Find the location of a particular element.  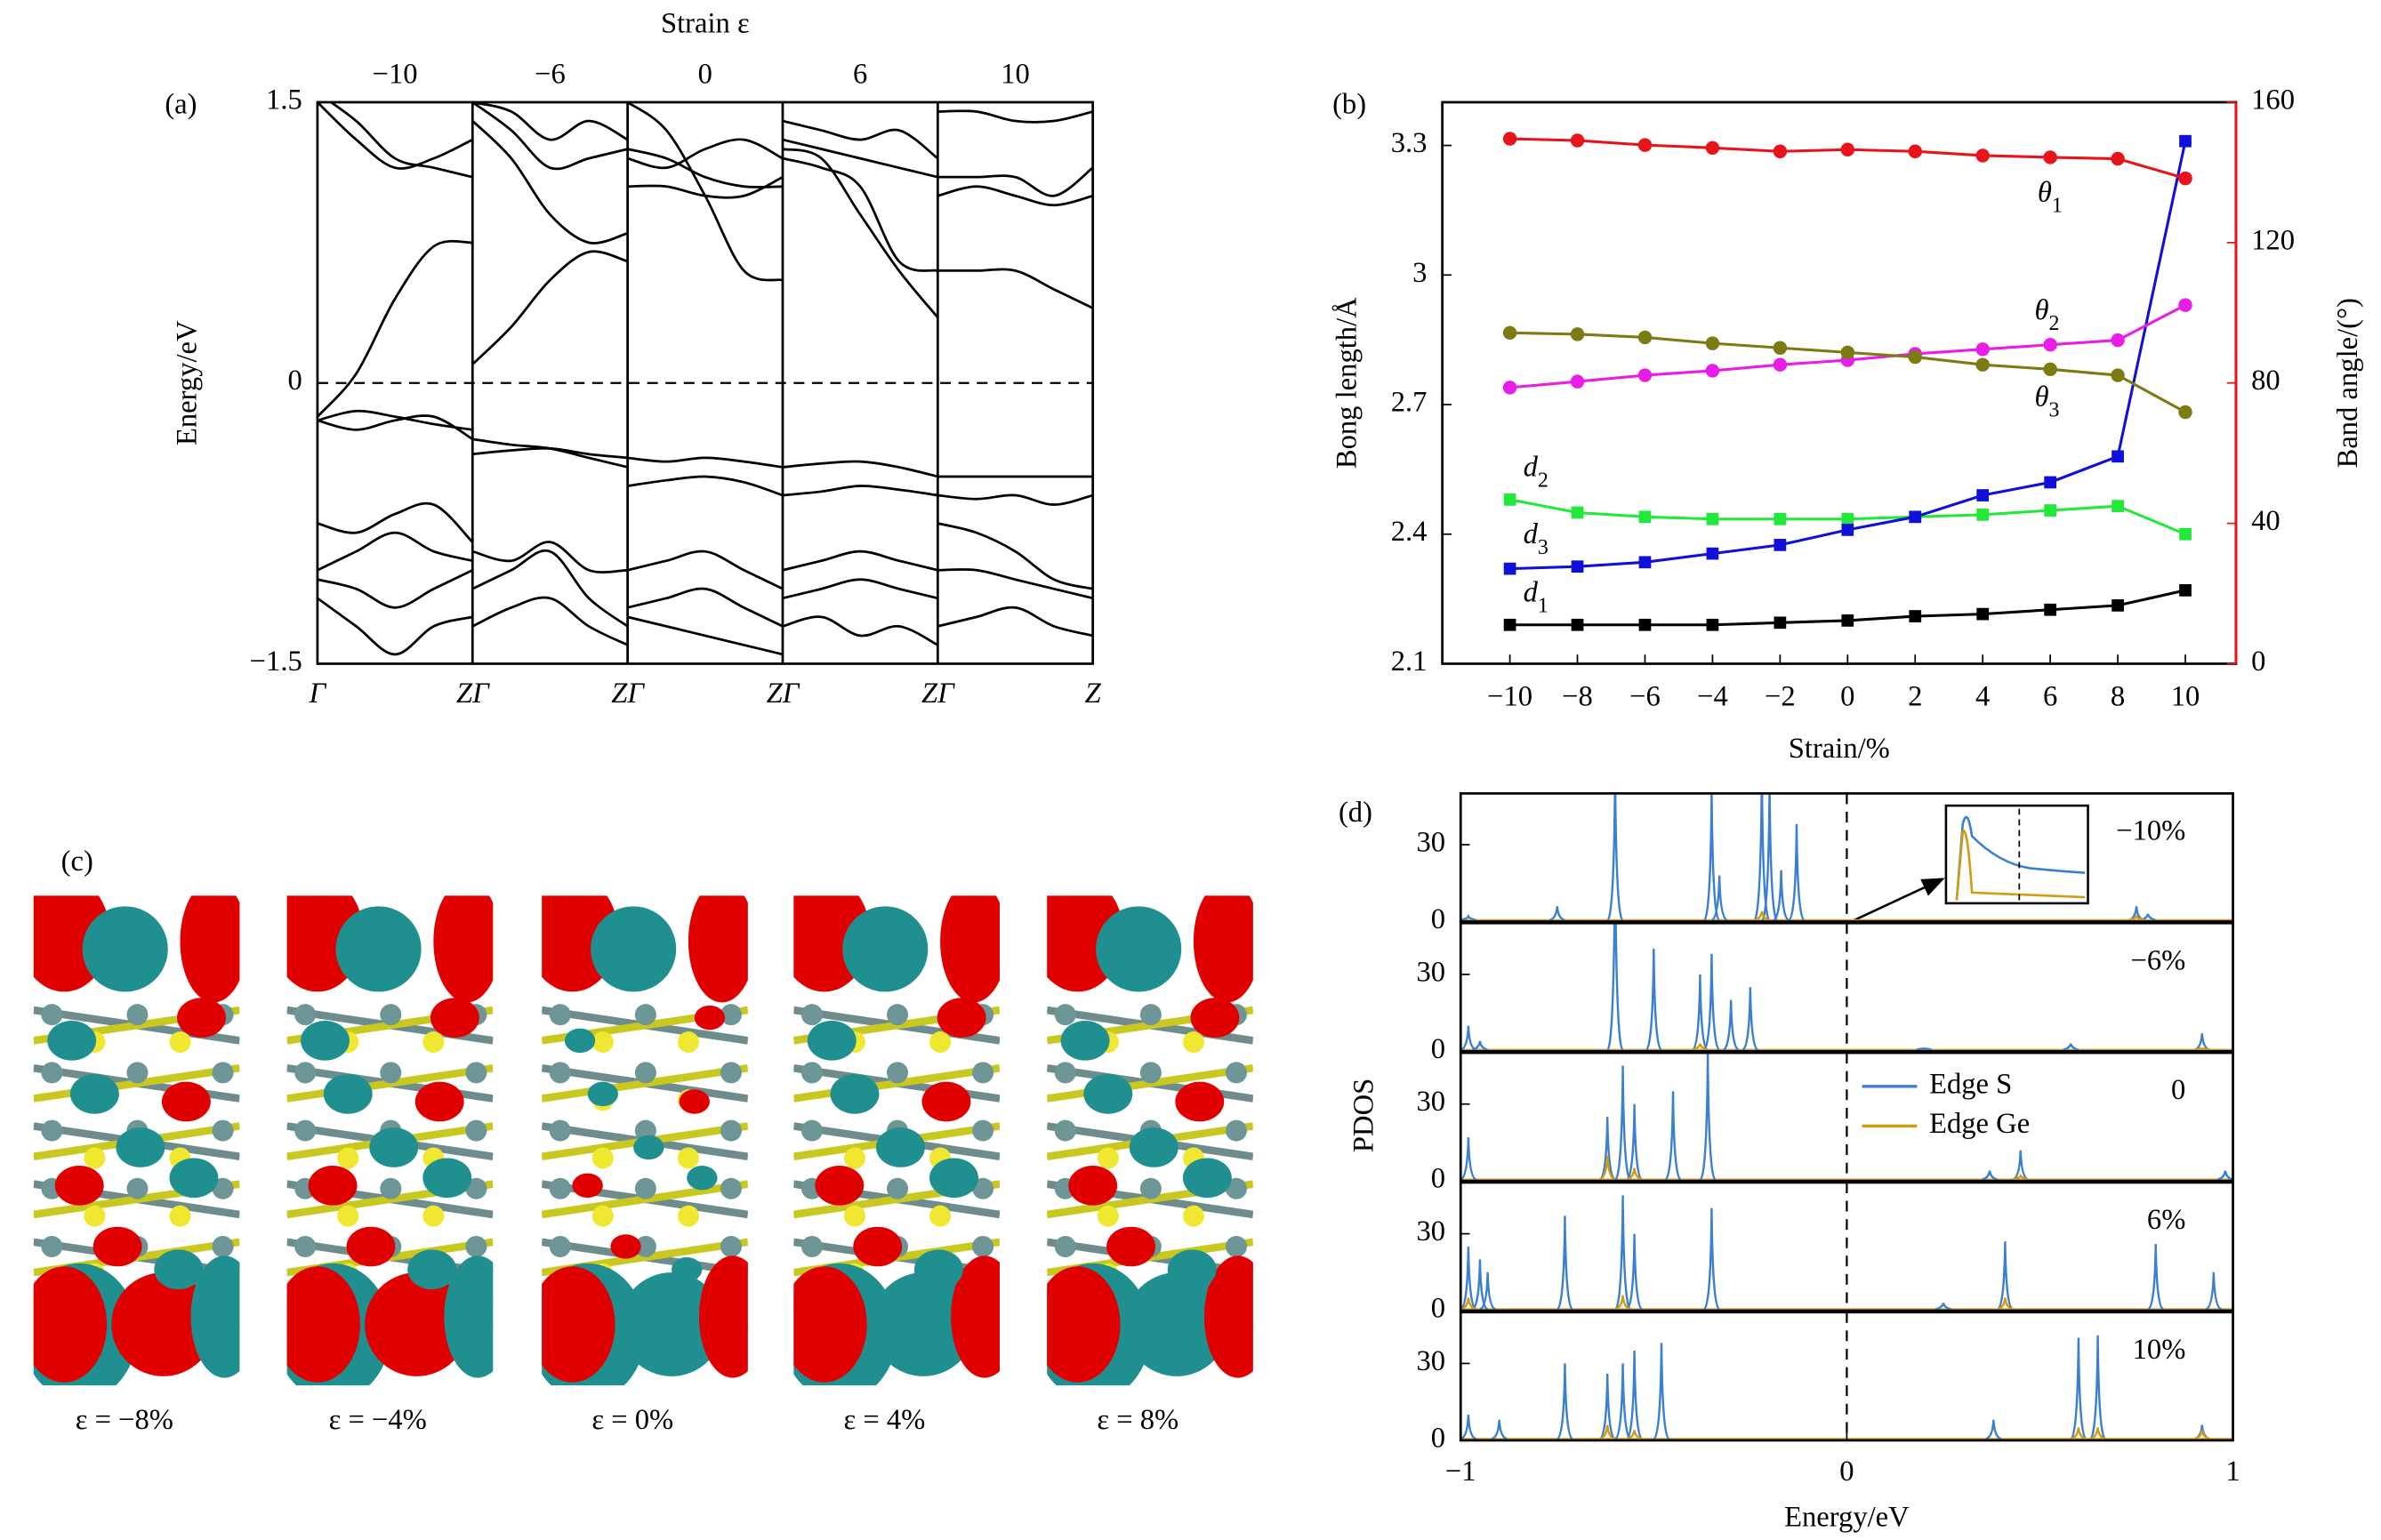

orbital-image is located at coordinates (1150, 1141).